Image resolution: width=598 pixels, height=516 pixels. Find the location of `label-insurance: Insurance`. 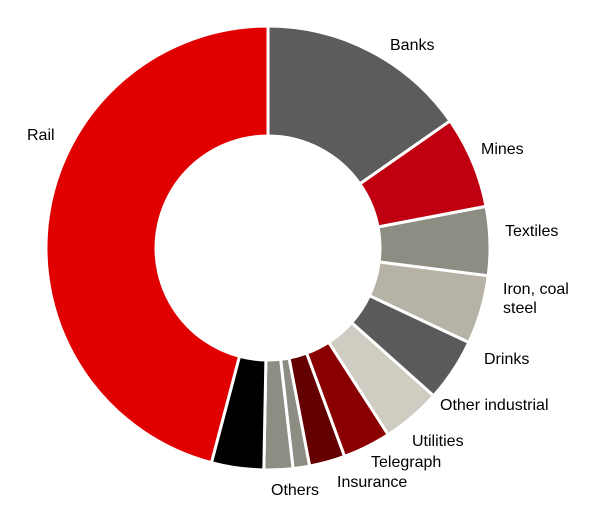

label-insurance: Insurance is located at coordinates (372, 482).